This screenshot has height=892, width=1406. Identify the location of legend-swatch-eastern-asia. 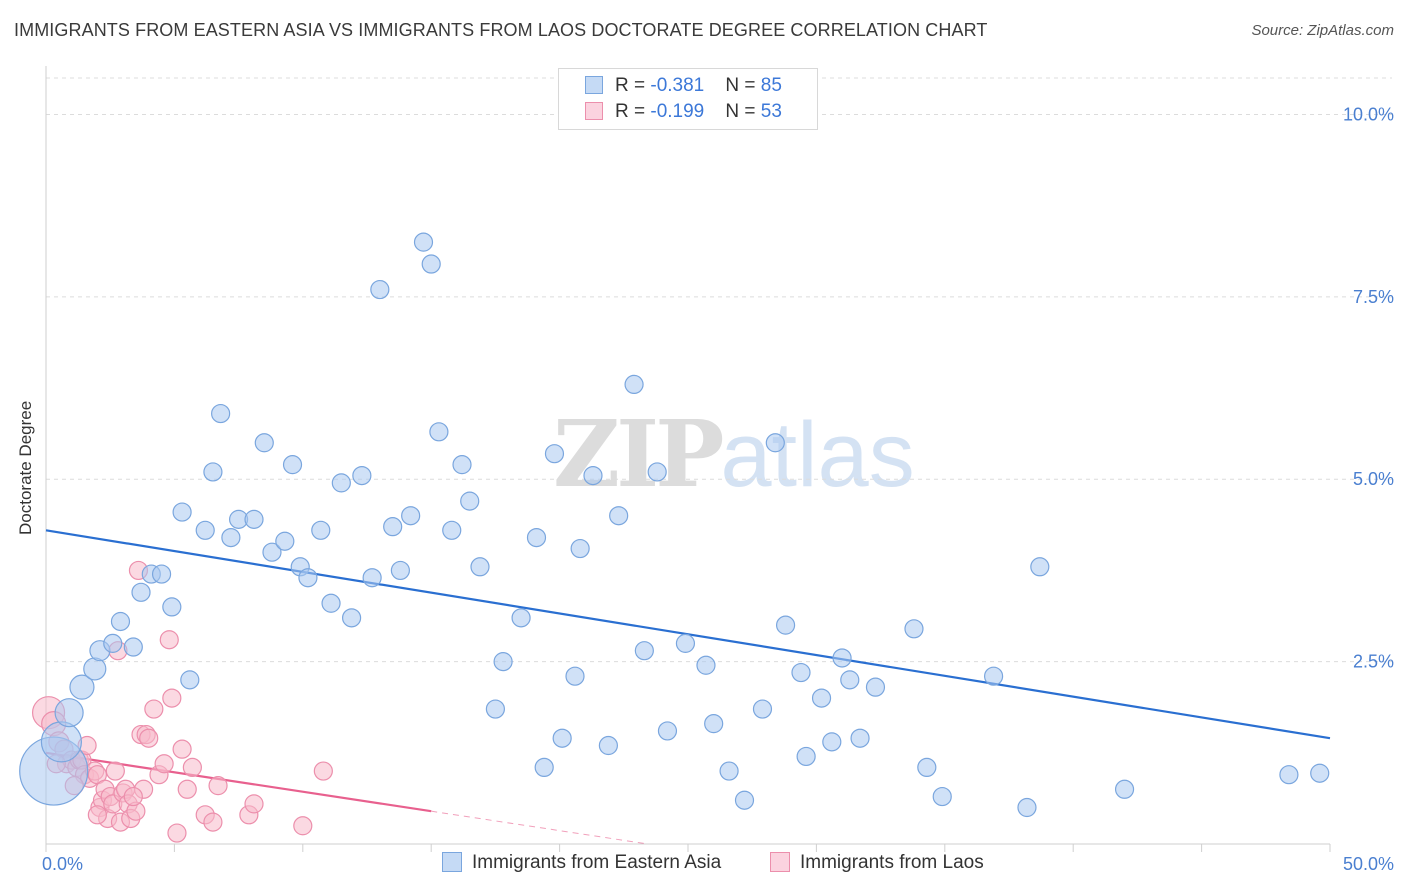
(594, 85).